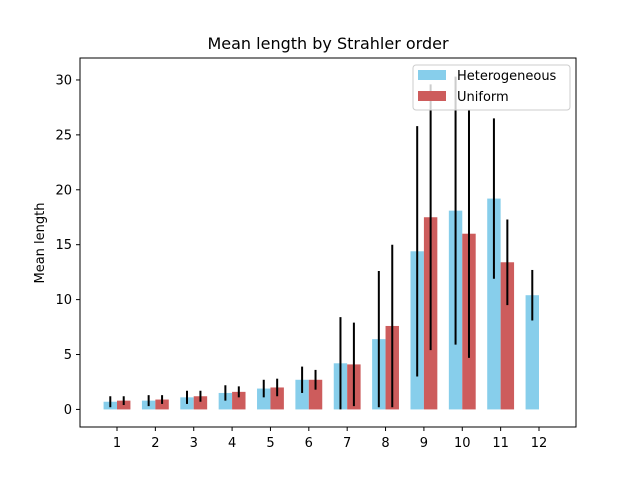  Describe the element at coordinates (462, 443) in the screenshot. I see `x-tick-label-10: 10` at that location.